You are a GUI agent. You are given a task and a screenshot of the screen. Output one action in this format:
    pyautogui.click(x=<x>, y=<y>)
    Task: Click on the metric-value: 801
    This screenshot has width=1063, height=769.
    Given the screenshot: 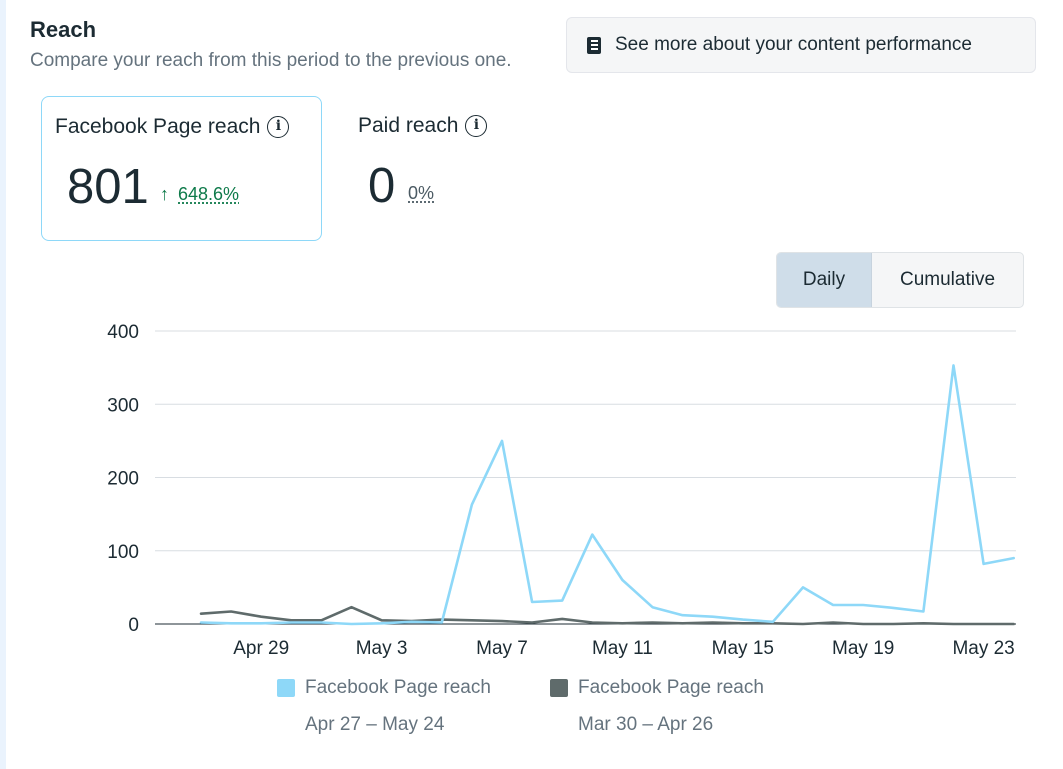 What is the action you would take?
    pyautogui.click(x=108, y=187)
    